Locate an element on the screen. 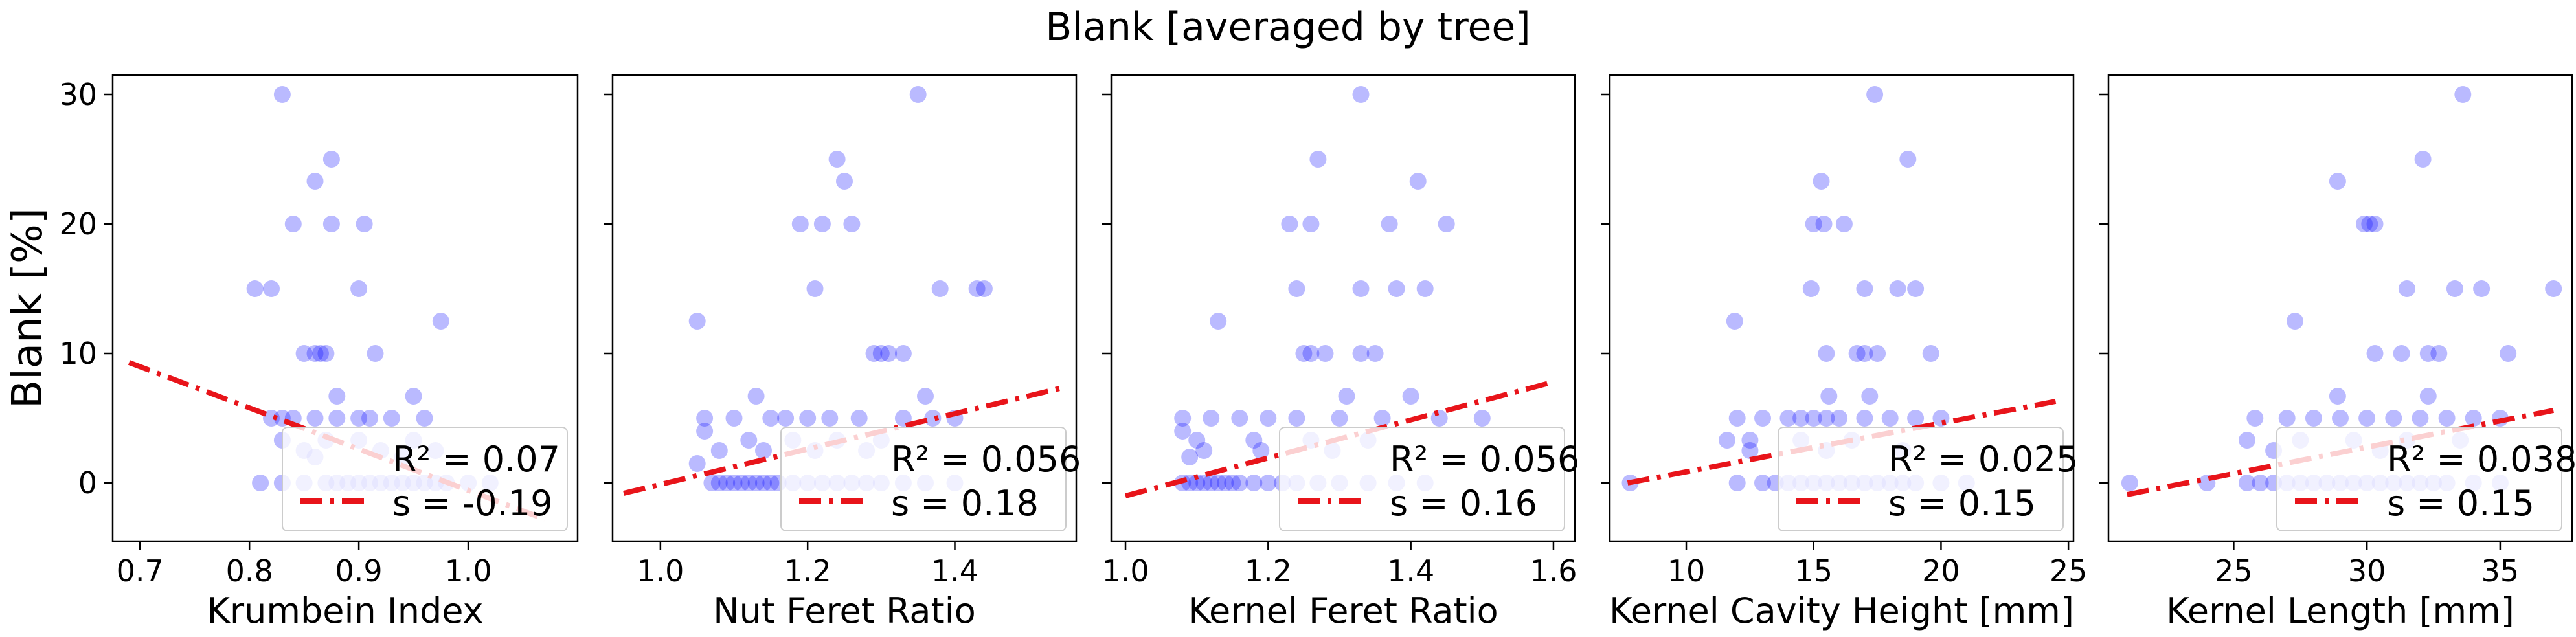 This screenshot has height=637, width=2576. x-tick-label: 20 is located at coordinates (1941, 570).